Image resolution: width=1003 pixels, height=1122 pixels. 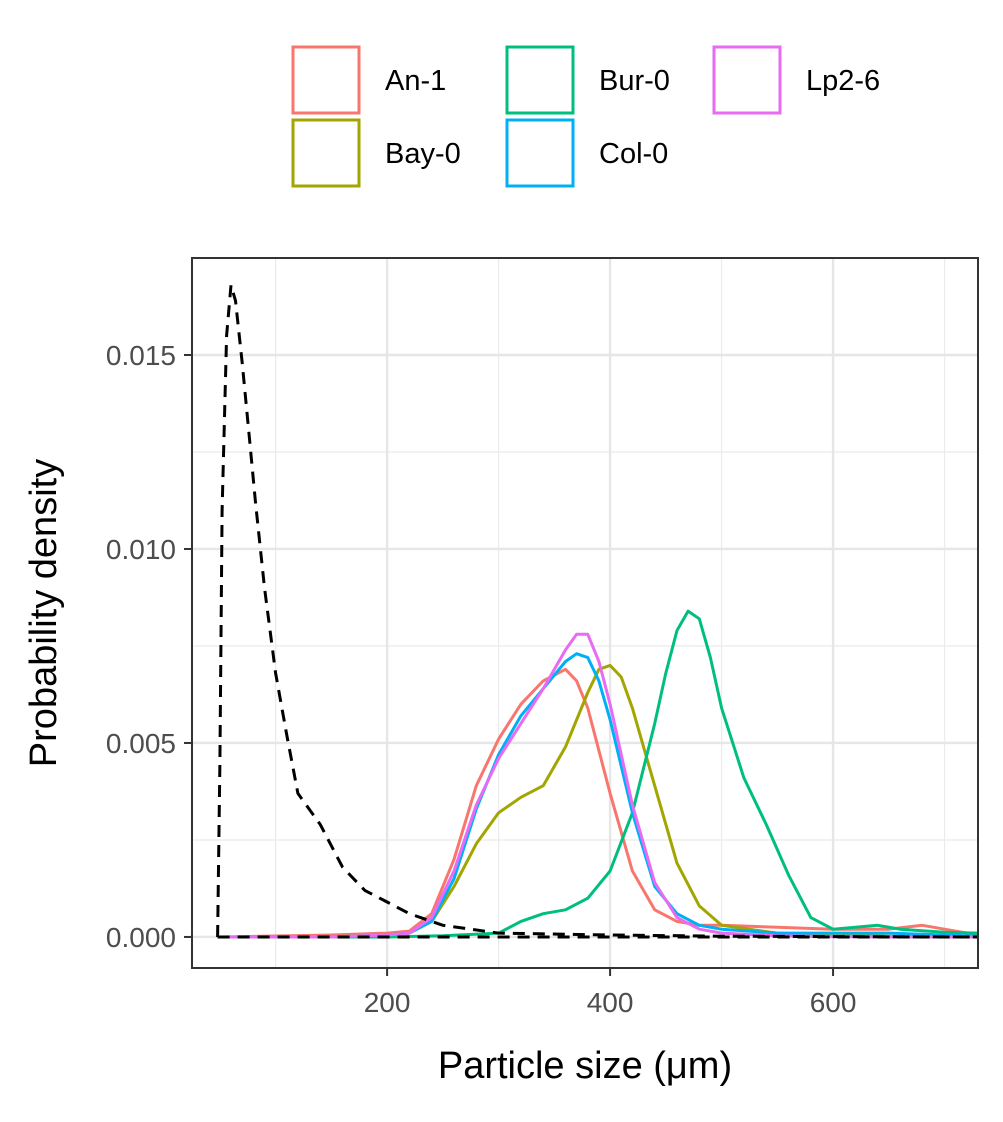 I want to click on y-axis-title: Probability density, so click(x=44, y=613).